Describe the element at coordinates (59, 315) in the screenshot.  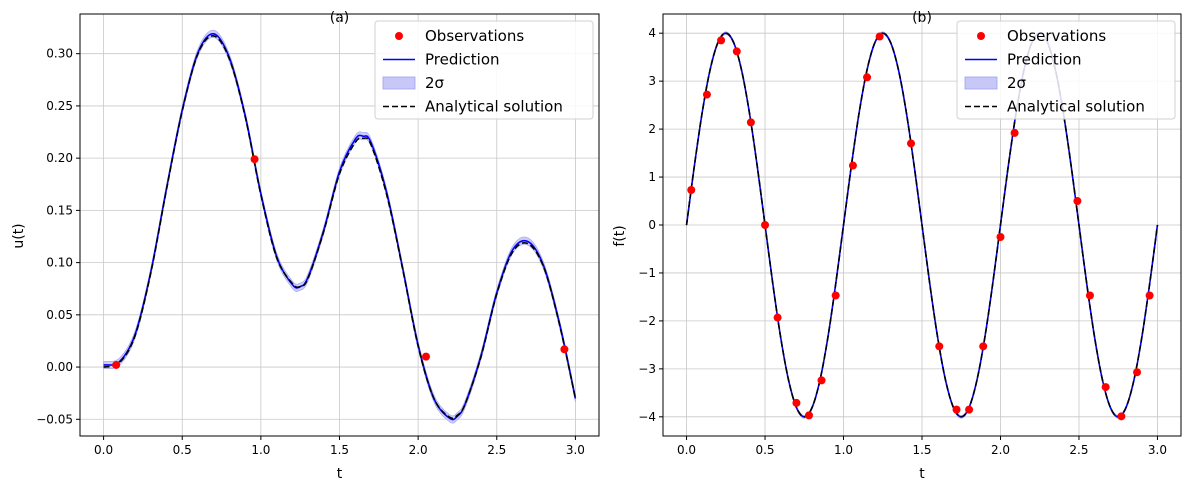
I see `y-tick-label: 0.05` at that location.